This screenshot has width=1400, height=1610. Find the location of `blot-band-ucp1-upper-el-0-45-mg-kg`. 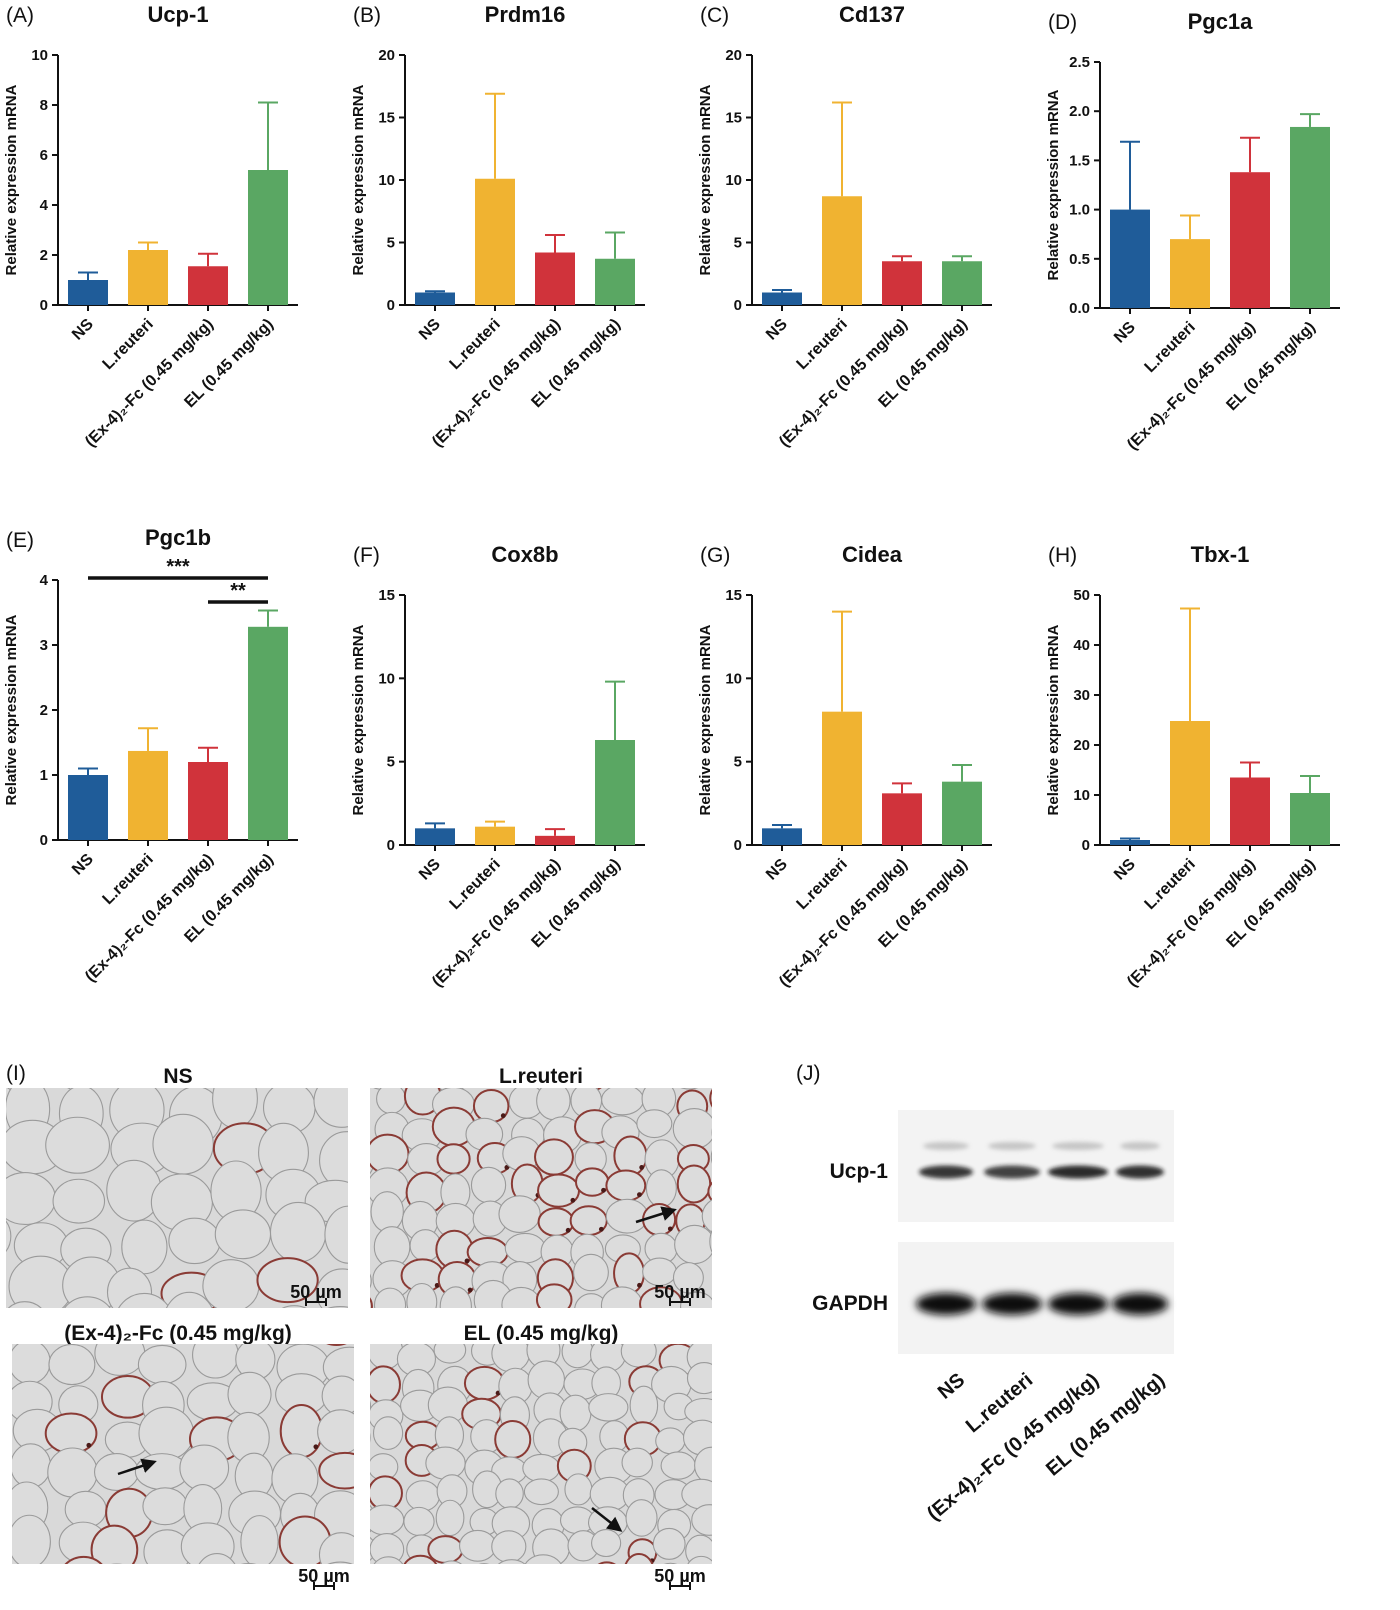

blot-band-ucp1-upper-el-0-45-mg-kg is located at coordinates (1140, 1146).